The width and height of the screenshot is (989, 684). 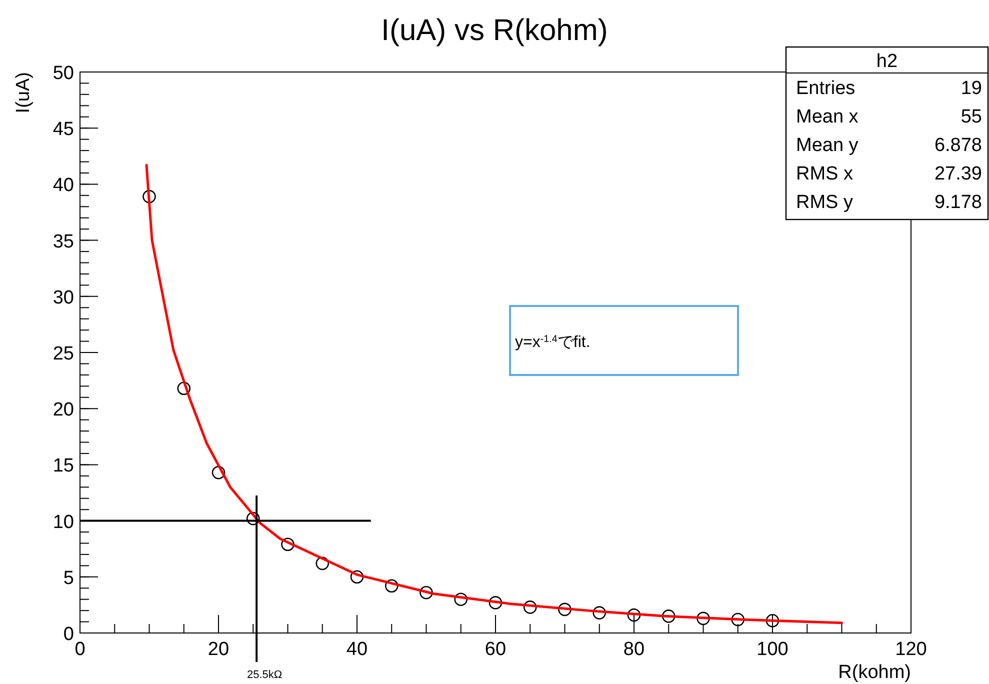 What do you see at coordinates (68, 578) in the screenshot?
I see `y-tick-label: 5` at bounding box center [68, 578].